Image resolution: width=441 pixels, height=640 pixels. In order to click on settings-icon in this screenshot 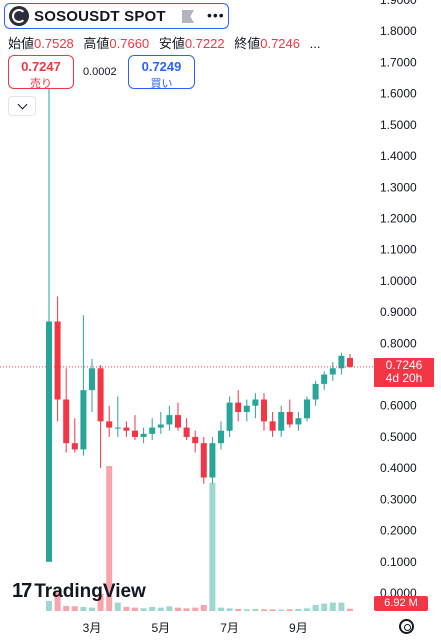, I will do `click(406, 626)`.